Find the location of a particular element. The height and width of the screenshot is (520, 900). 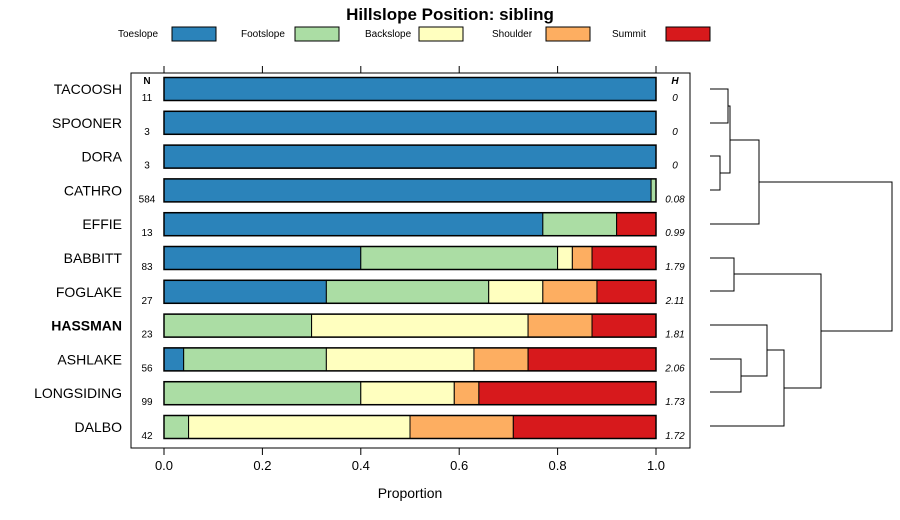

n-value-cathro: 584 is located at coordinates (147, 199).